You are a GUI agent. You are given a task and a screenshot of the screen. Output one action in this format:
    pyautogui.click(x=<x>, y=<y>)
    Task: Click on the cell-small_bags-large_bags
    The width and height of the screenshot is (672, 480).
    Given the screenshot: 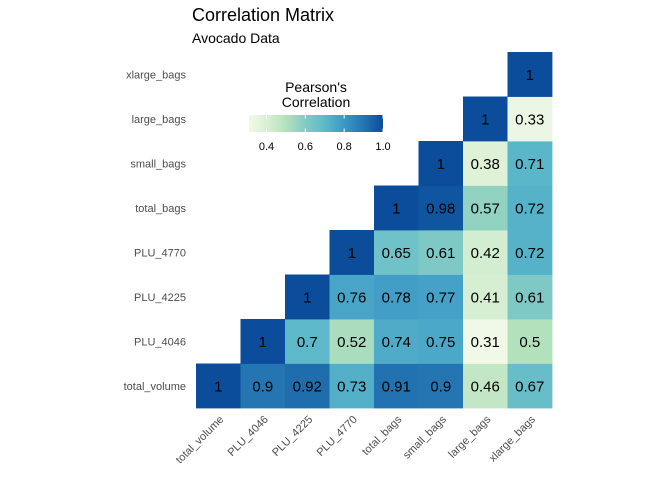 What is the action you would take?
    pyautogui.click(x=485, y=163)
    